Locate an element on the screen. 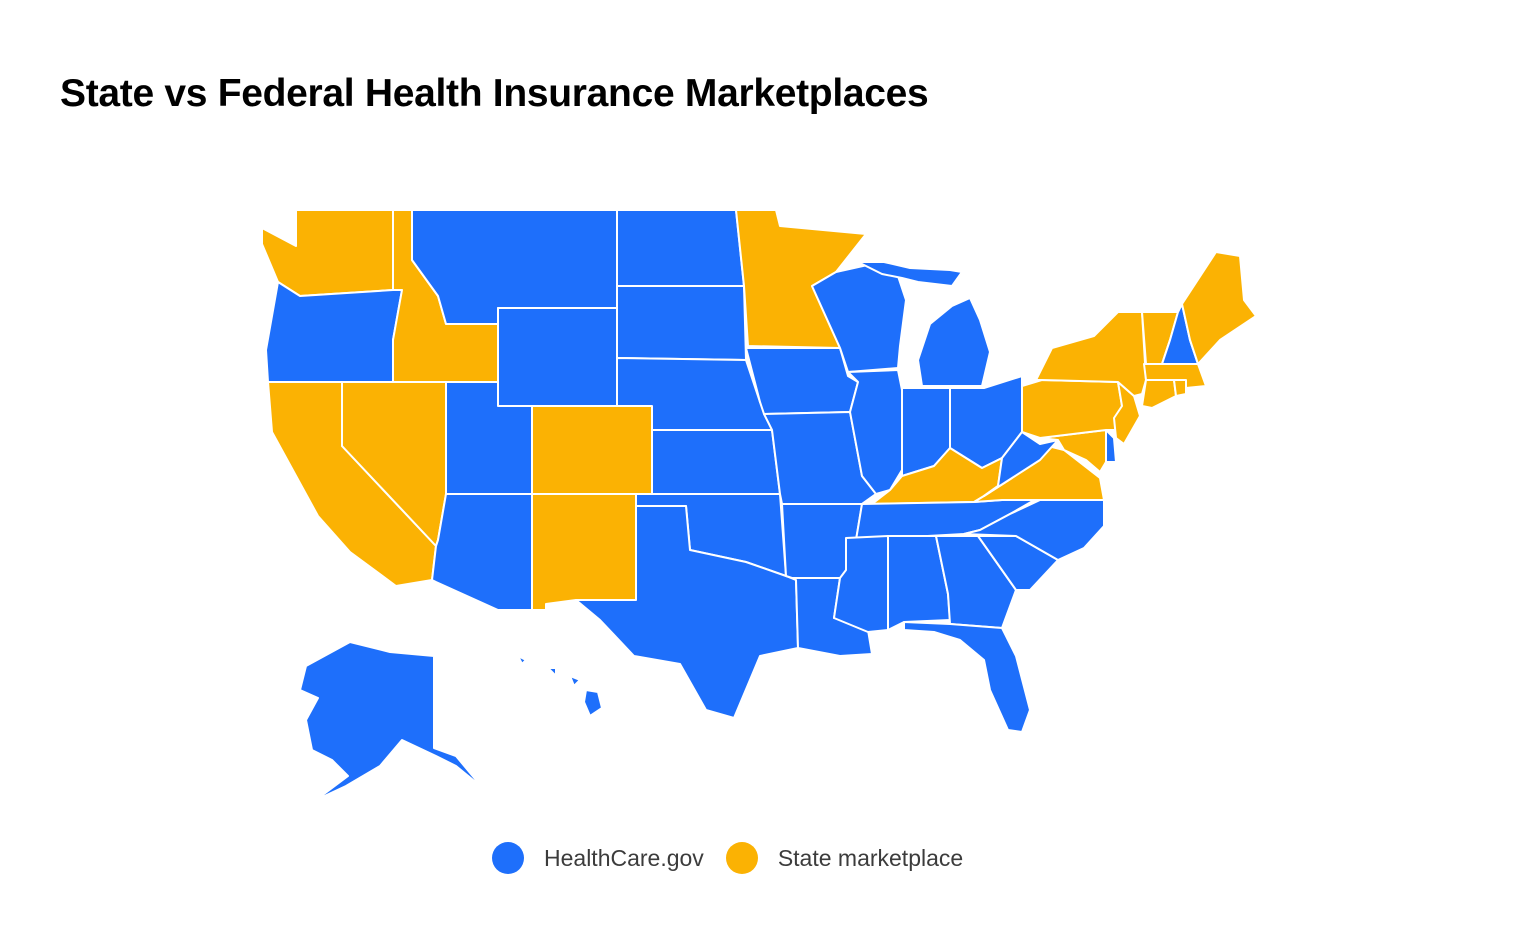 The width and height of the screenshot is (1520, 942). state-or is located at coordinates (334, 332).